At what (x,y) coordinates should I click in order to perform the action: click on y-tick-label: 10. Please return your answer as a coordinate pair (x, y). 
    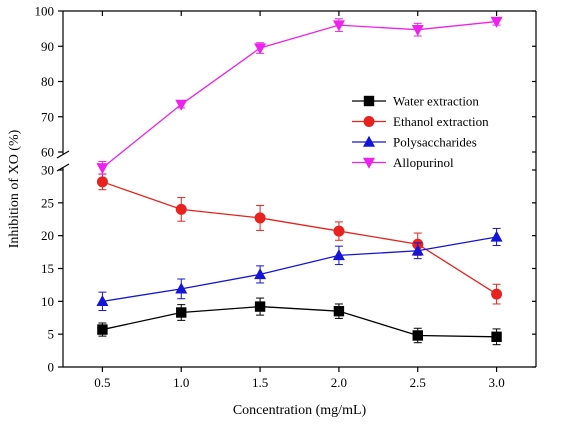
    Looking at the image, I should click on (47, 301).